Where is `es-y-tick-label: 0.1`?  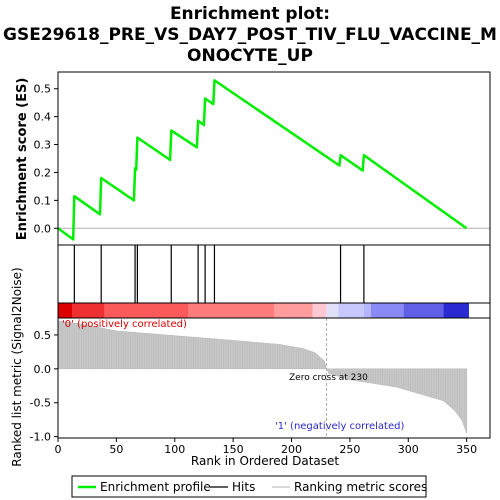
es-y-tick-label: 0.1 is located at coordinates (43, 200).